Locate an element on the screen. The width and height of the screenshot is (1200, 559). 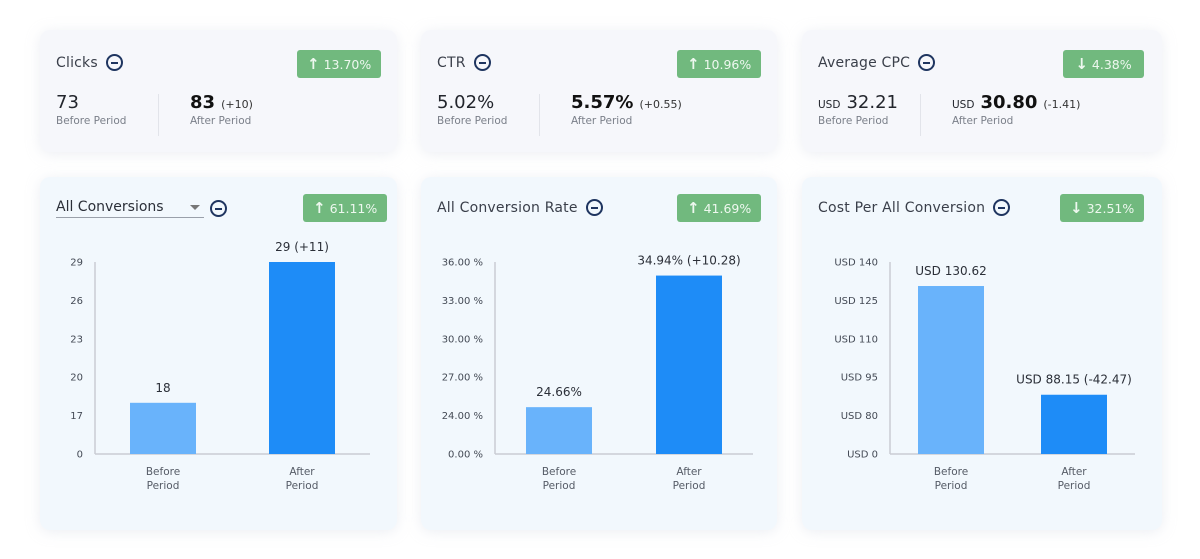
y-tick-label: 33.00 % is located at coordinates (462, 301).